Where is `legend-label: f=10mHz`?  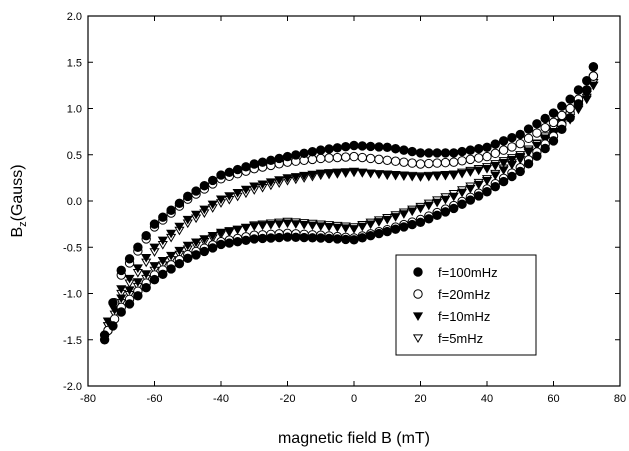
legend-label: f=10mHz is located at coordinates (464, 316).